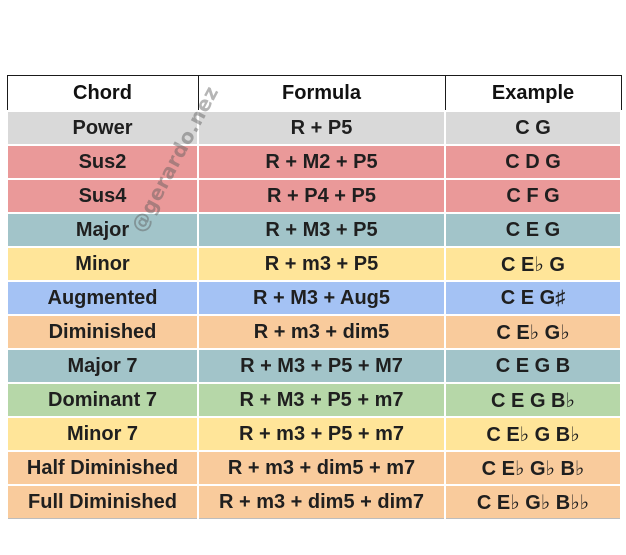  I want to click on formula-cell: R + P5, so click(321, 128).